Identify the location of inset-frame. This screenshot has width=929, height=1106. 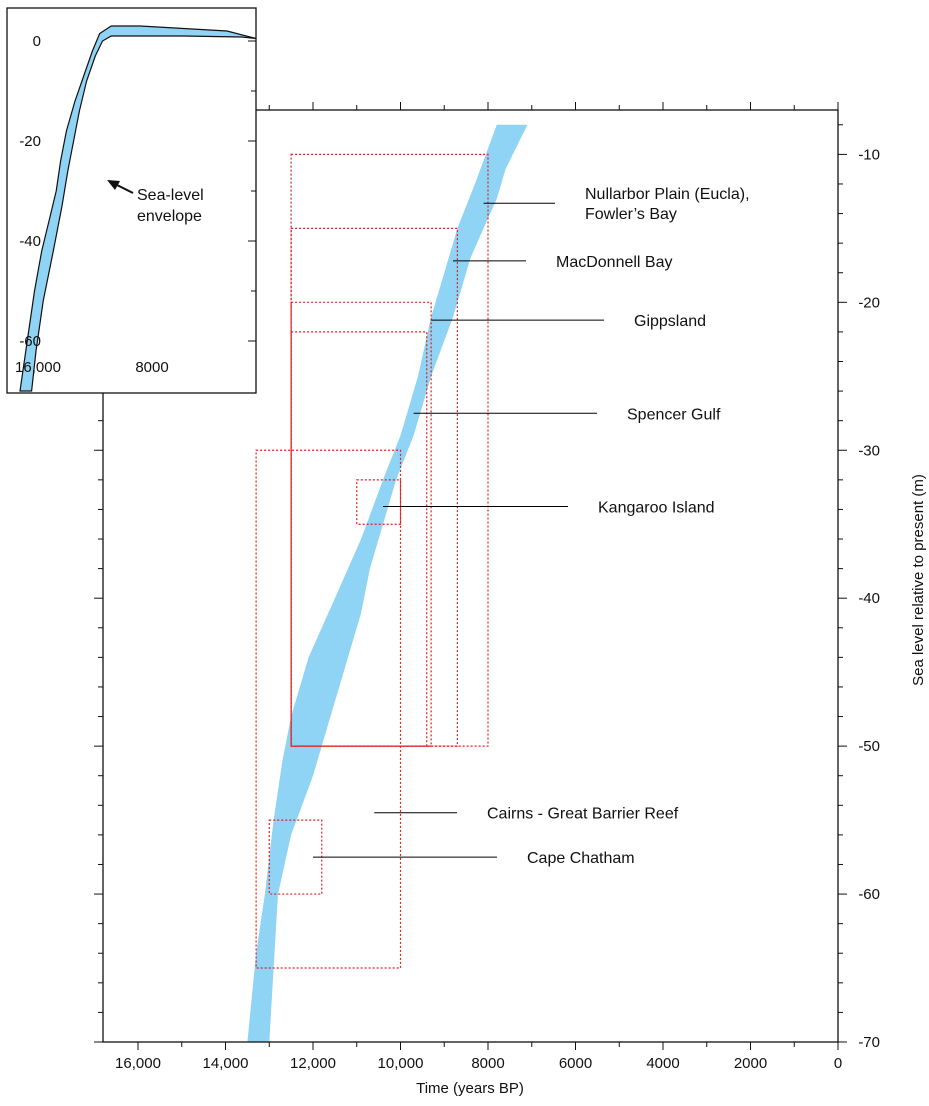
(131, 200).